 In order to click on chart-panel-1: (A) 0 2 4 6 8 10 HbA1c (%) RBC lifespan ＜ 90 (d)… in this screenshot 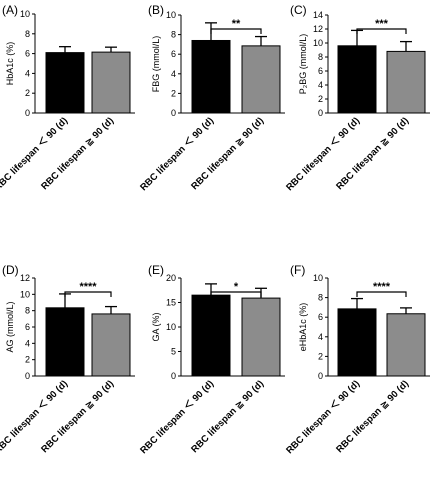, I will do `click(67, 98)`.